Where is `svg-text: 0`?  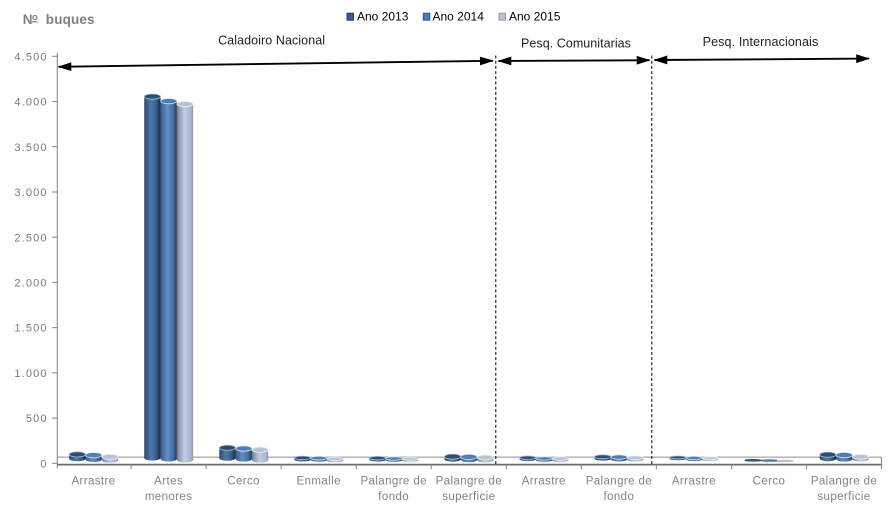 svg-text: 0 is located at coordinates (43, 464).